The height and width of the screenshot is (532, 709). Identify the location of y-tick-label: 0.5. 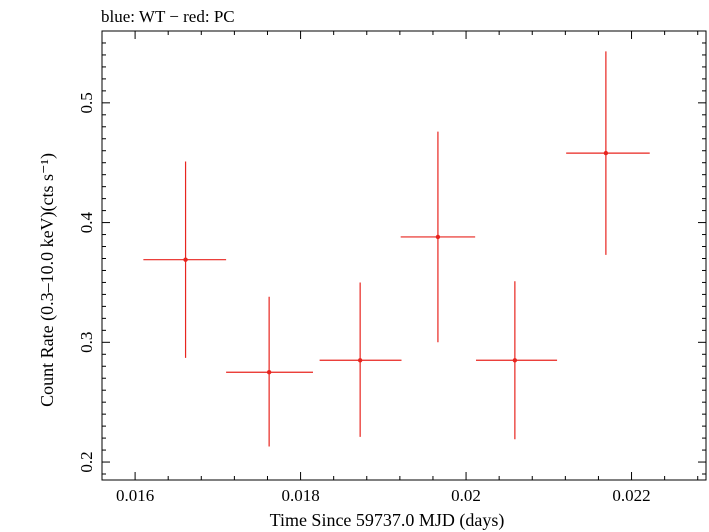
(86, 102).